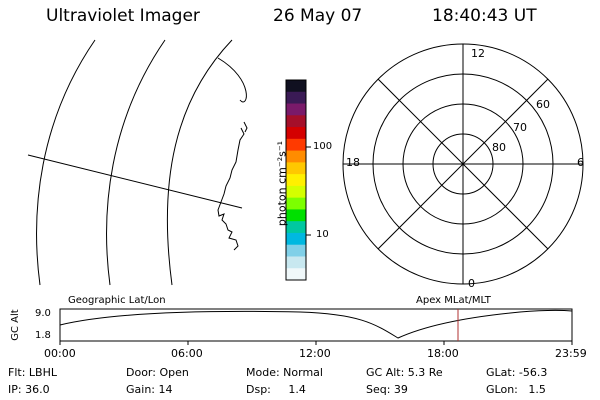  I want to click on mlt-label-midnight: 0, so click(471, 283).